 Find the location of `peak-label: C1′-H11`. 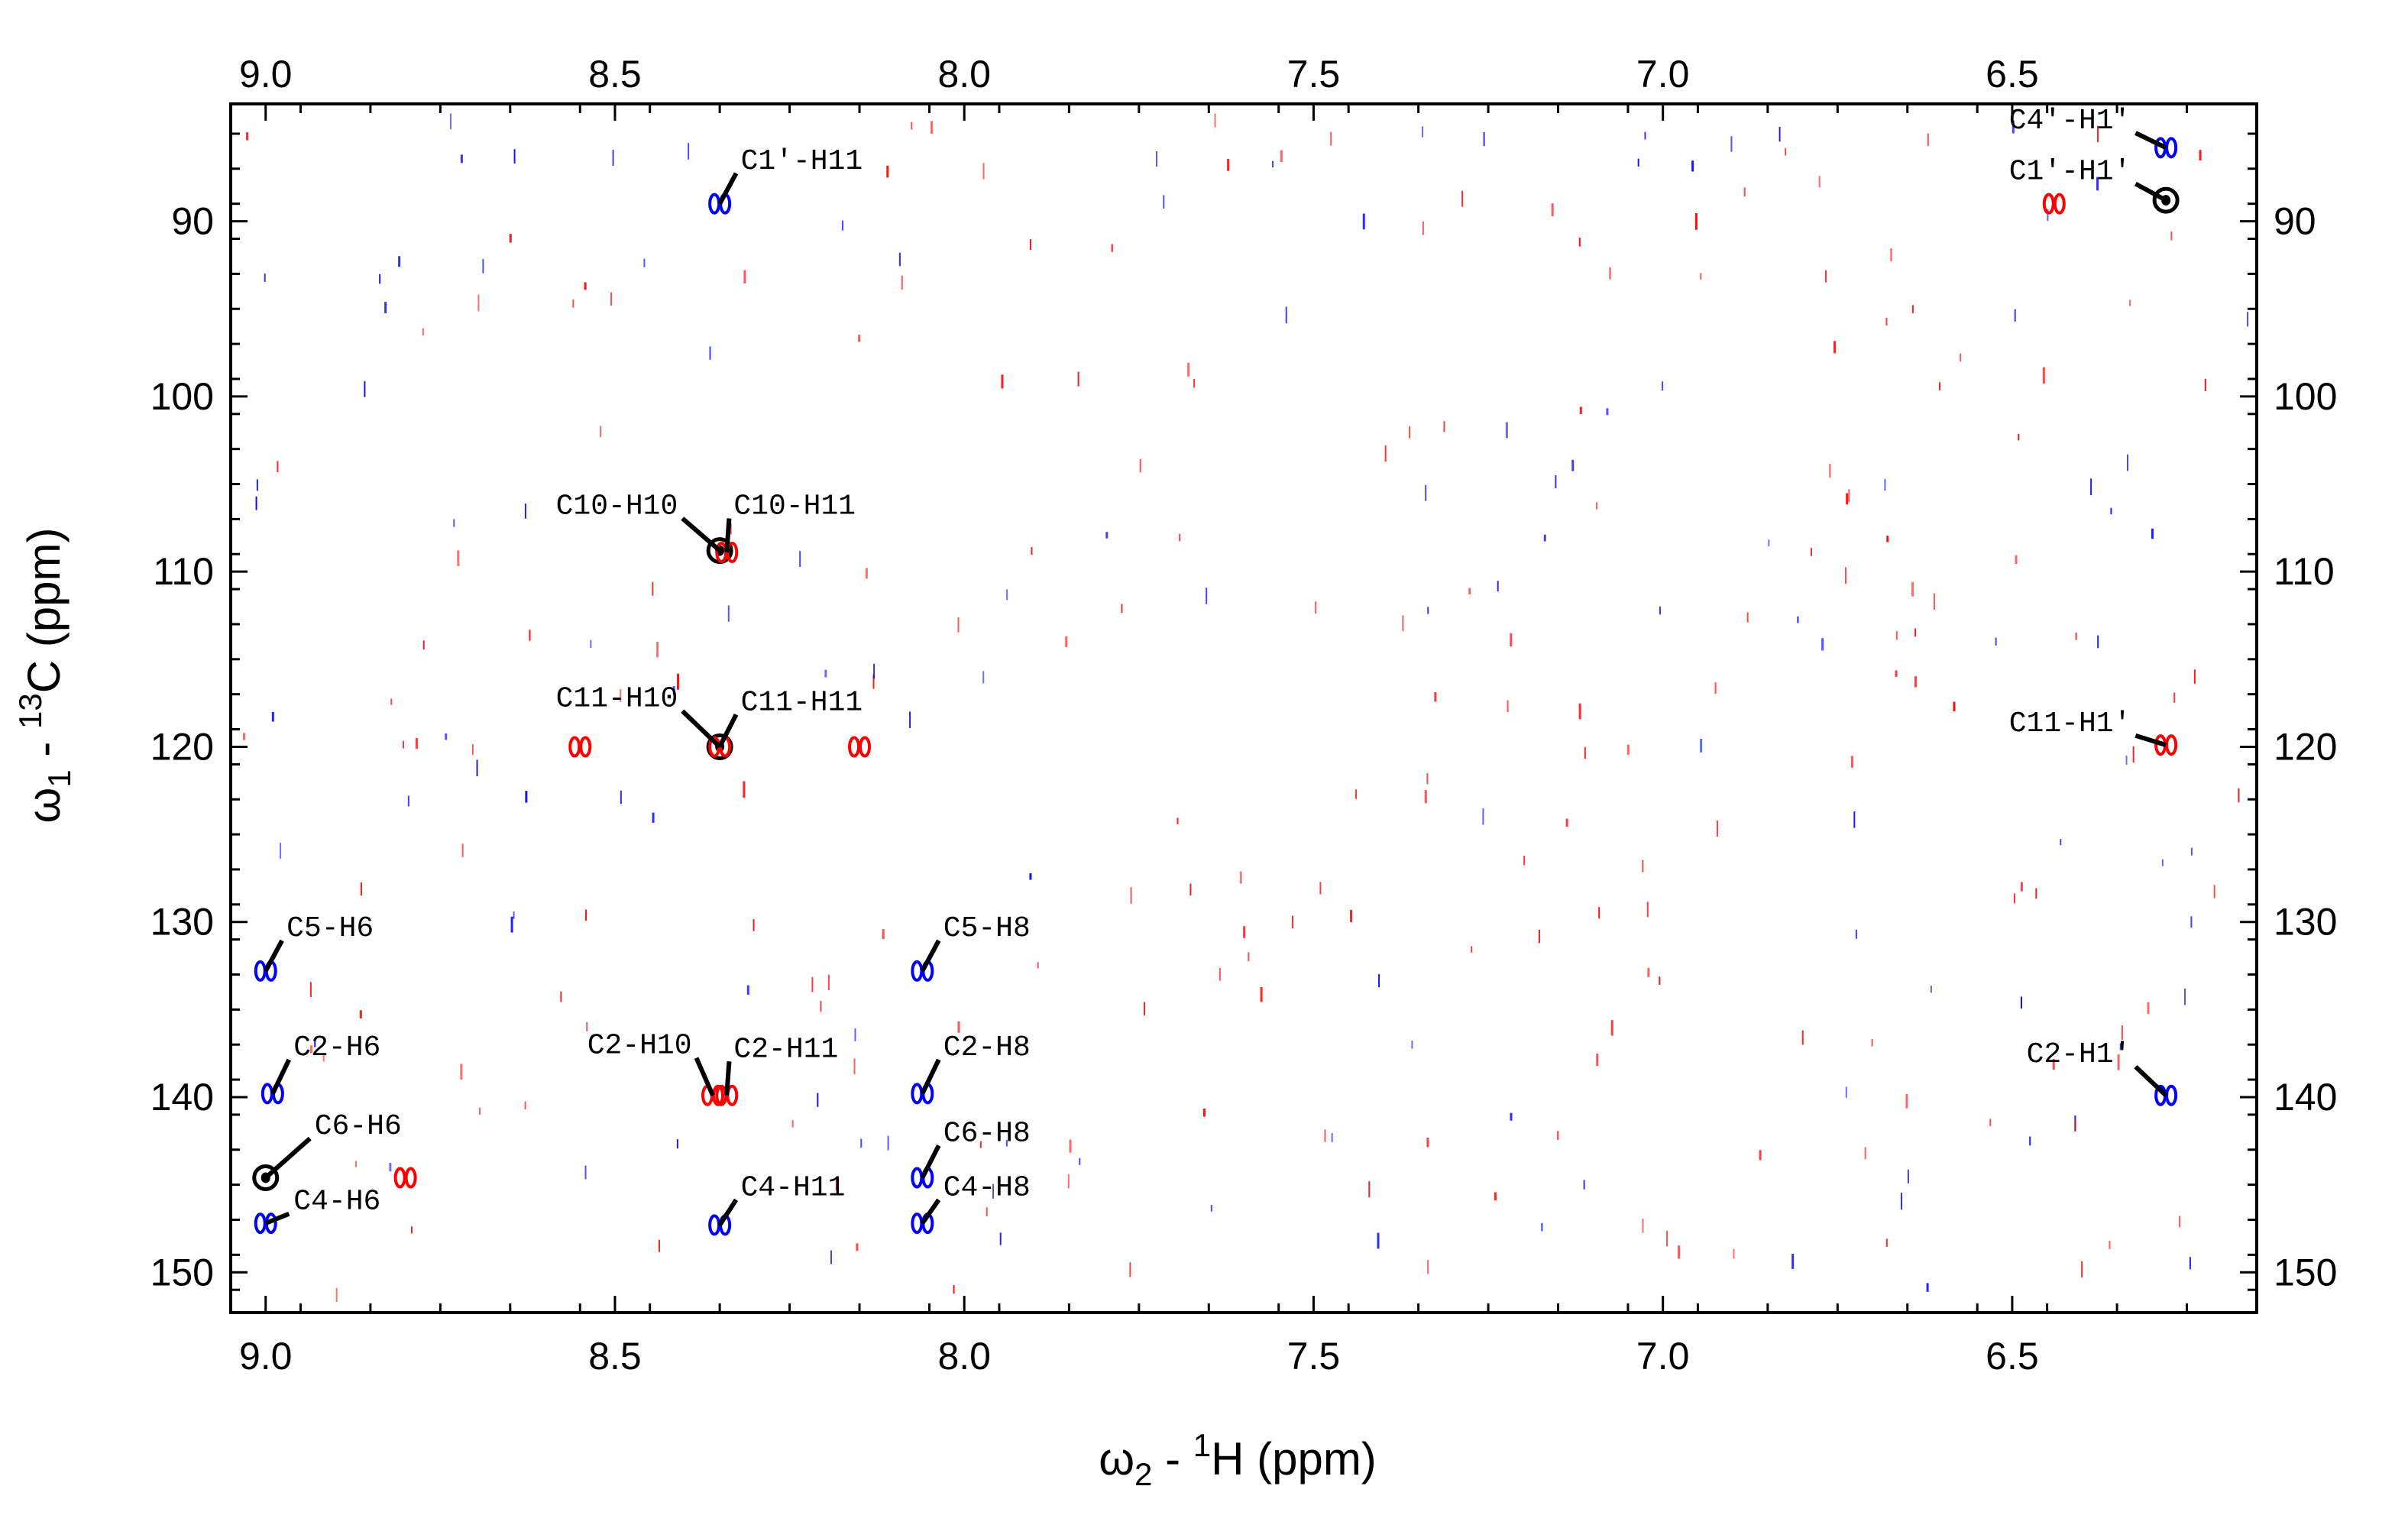

peak-label: C1′-H11 is located at coordinates (802, 161).